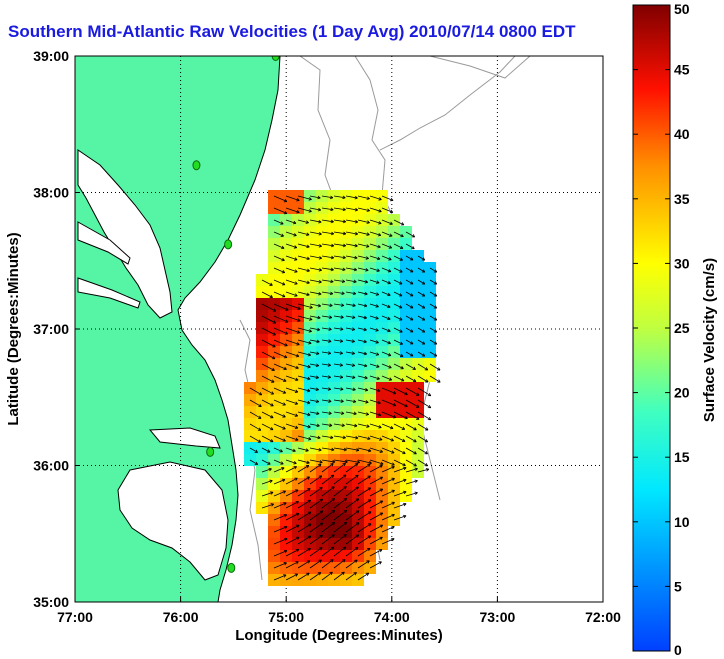 This screenshot has height=659, width=724. I want to click on y-axis-label: Latitude (Degrees:Minutes), so click(13, 328).